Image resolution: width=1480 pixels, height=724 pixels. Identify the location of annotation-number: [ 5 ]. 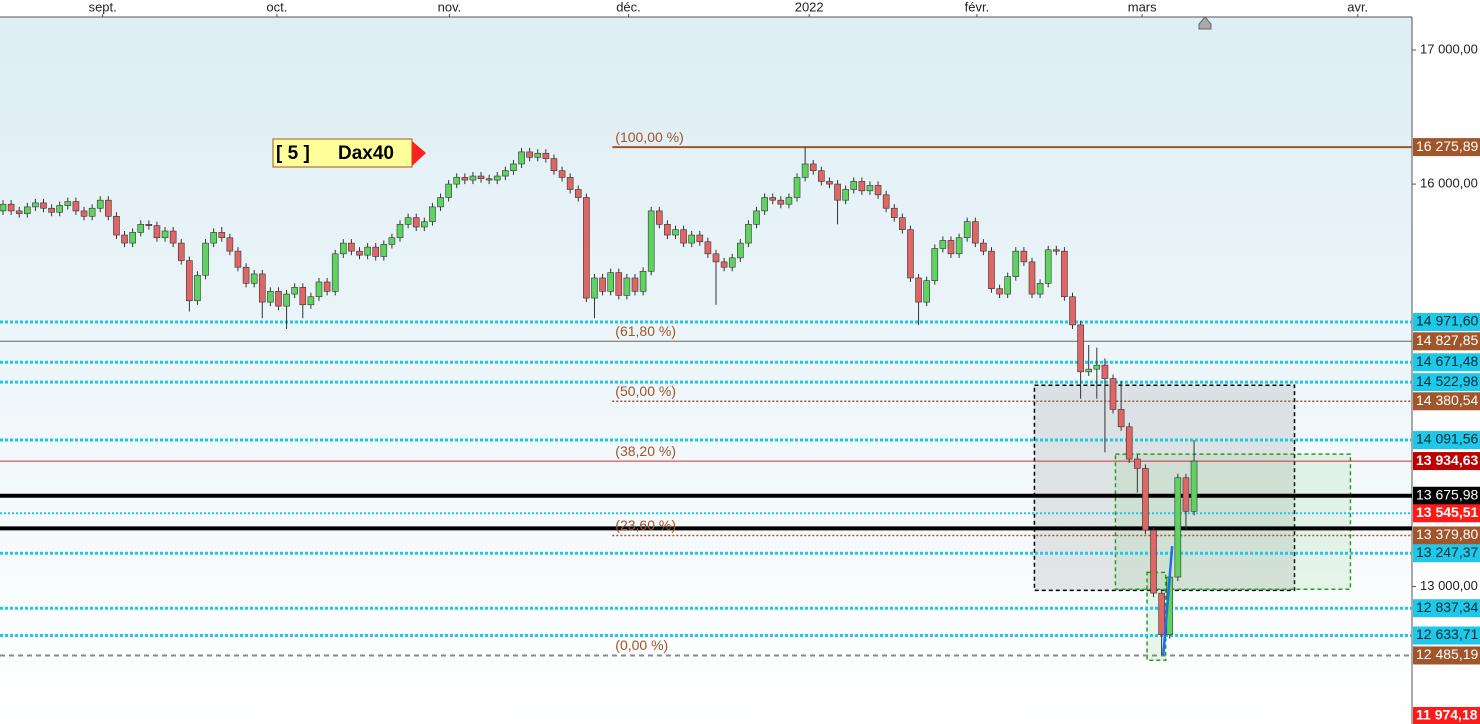
(293, 153).